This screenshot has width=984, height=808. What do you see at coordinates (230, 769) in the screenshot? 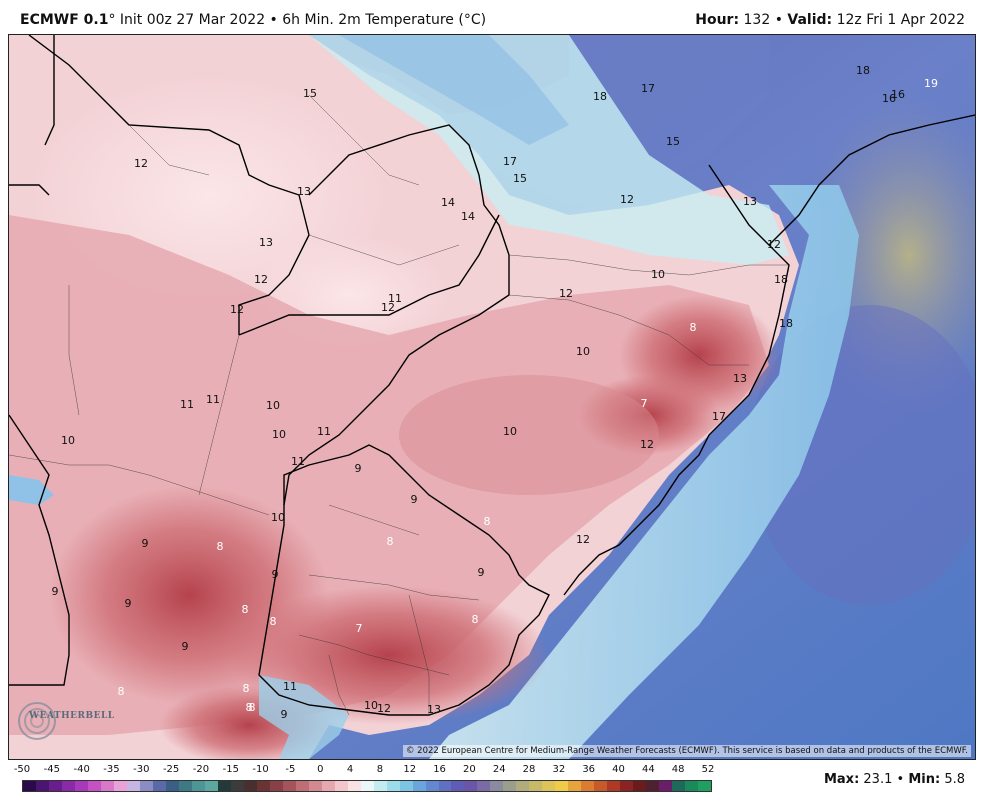
I see `colorbar-tick-label: -15` at bounding box center [230, 769].